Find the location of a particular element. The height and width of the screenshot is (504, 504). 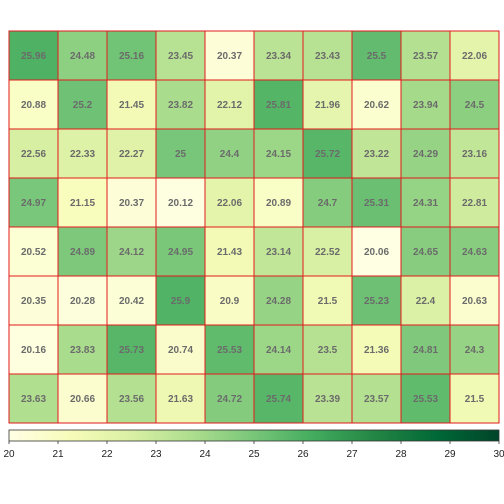

heatmap-cell-label: 23.39 is located at coordinates (327, 399).